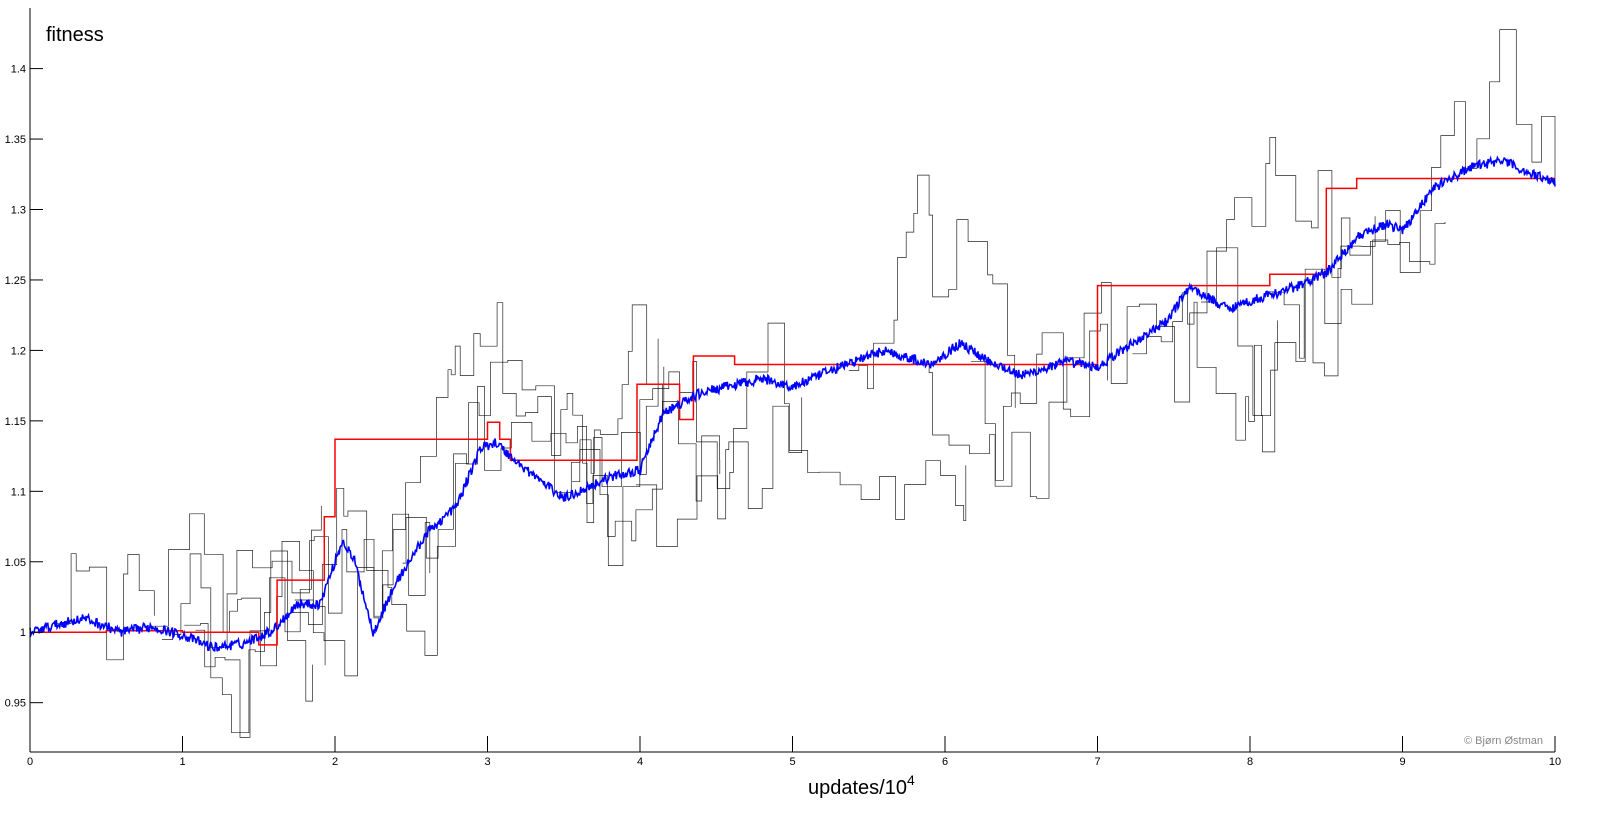 This screenshot has height=815, width=1600. Describe the element at coordinates (15, 422) in the screenshot. I see `y-tick-label: 1.15` at that location.